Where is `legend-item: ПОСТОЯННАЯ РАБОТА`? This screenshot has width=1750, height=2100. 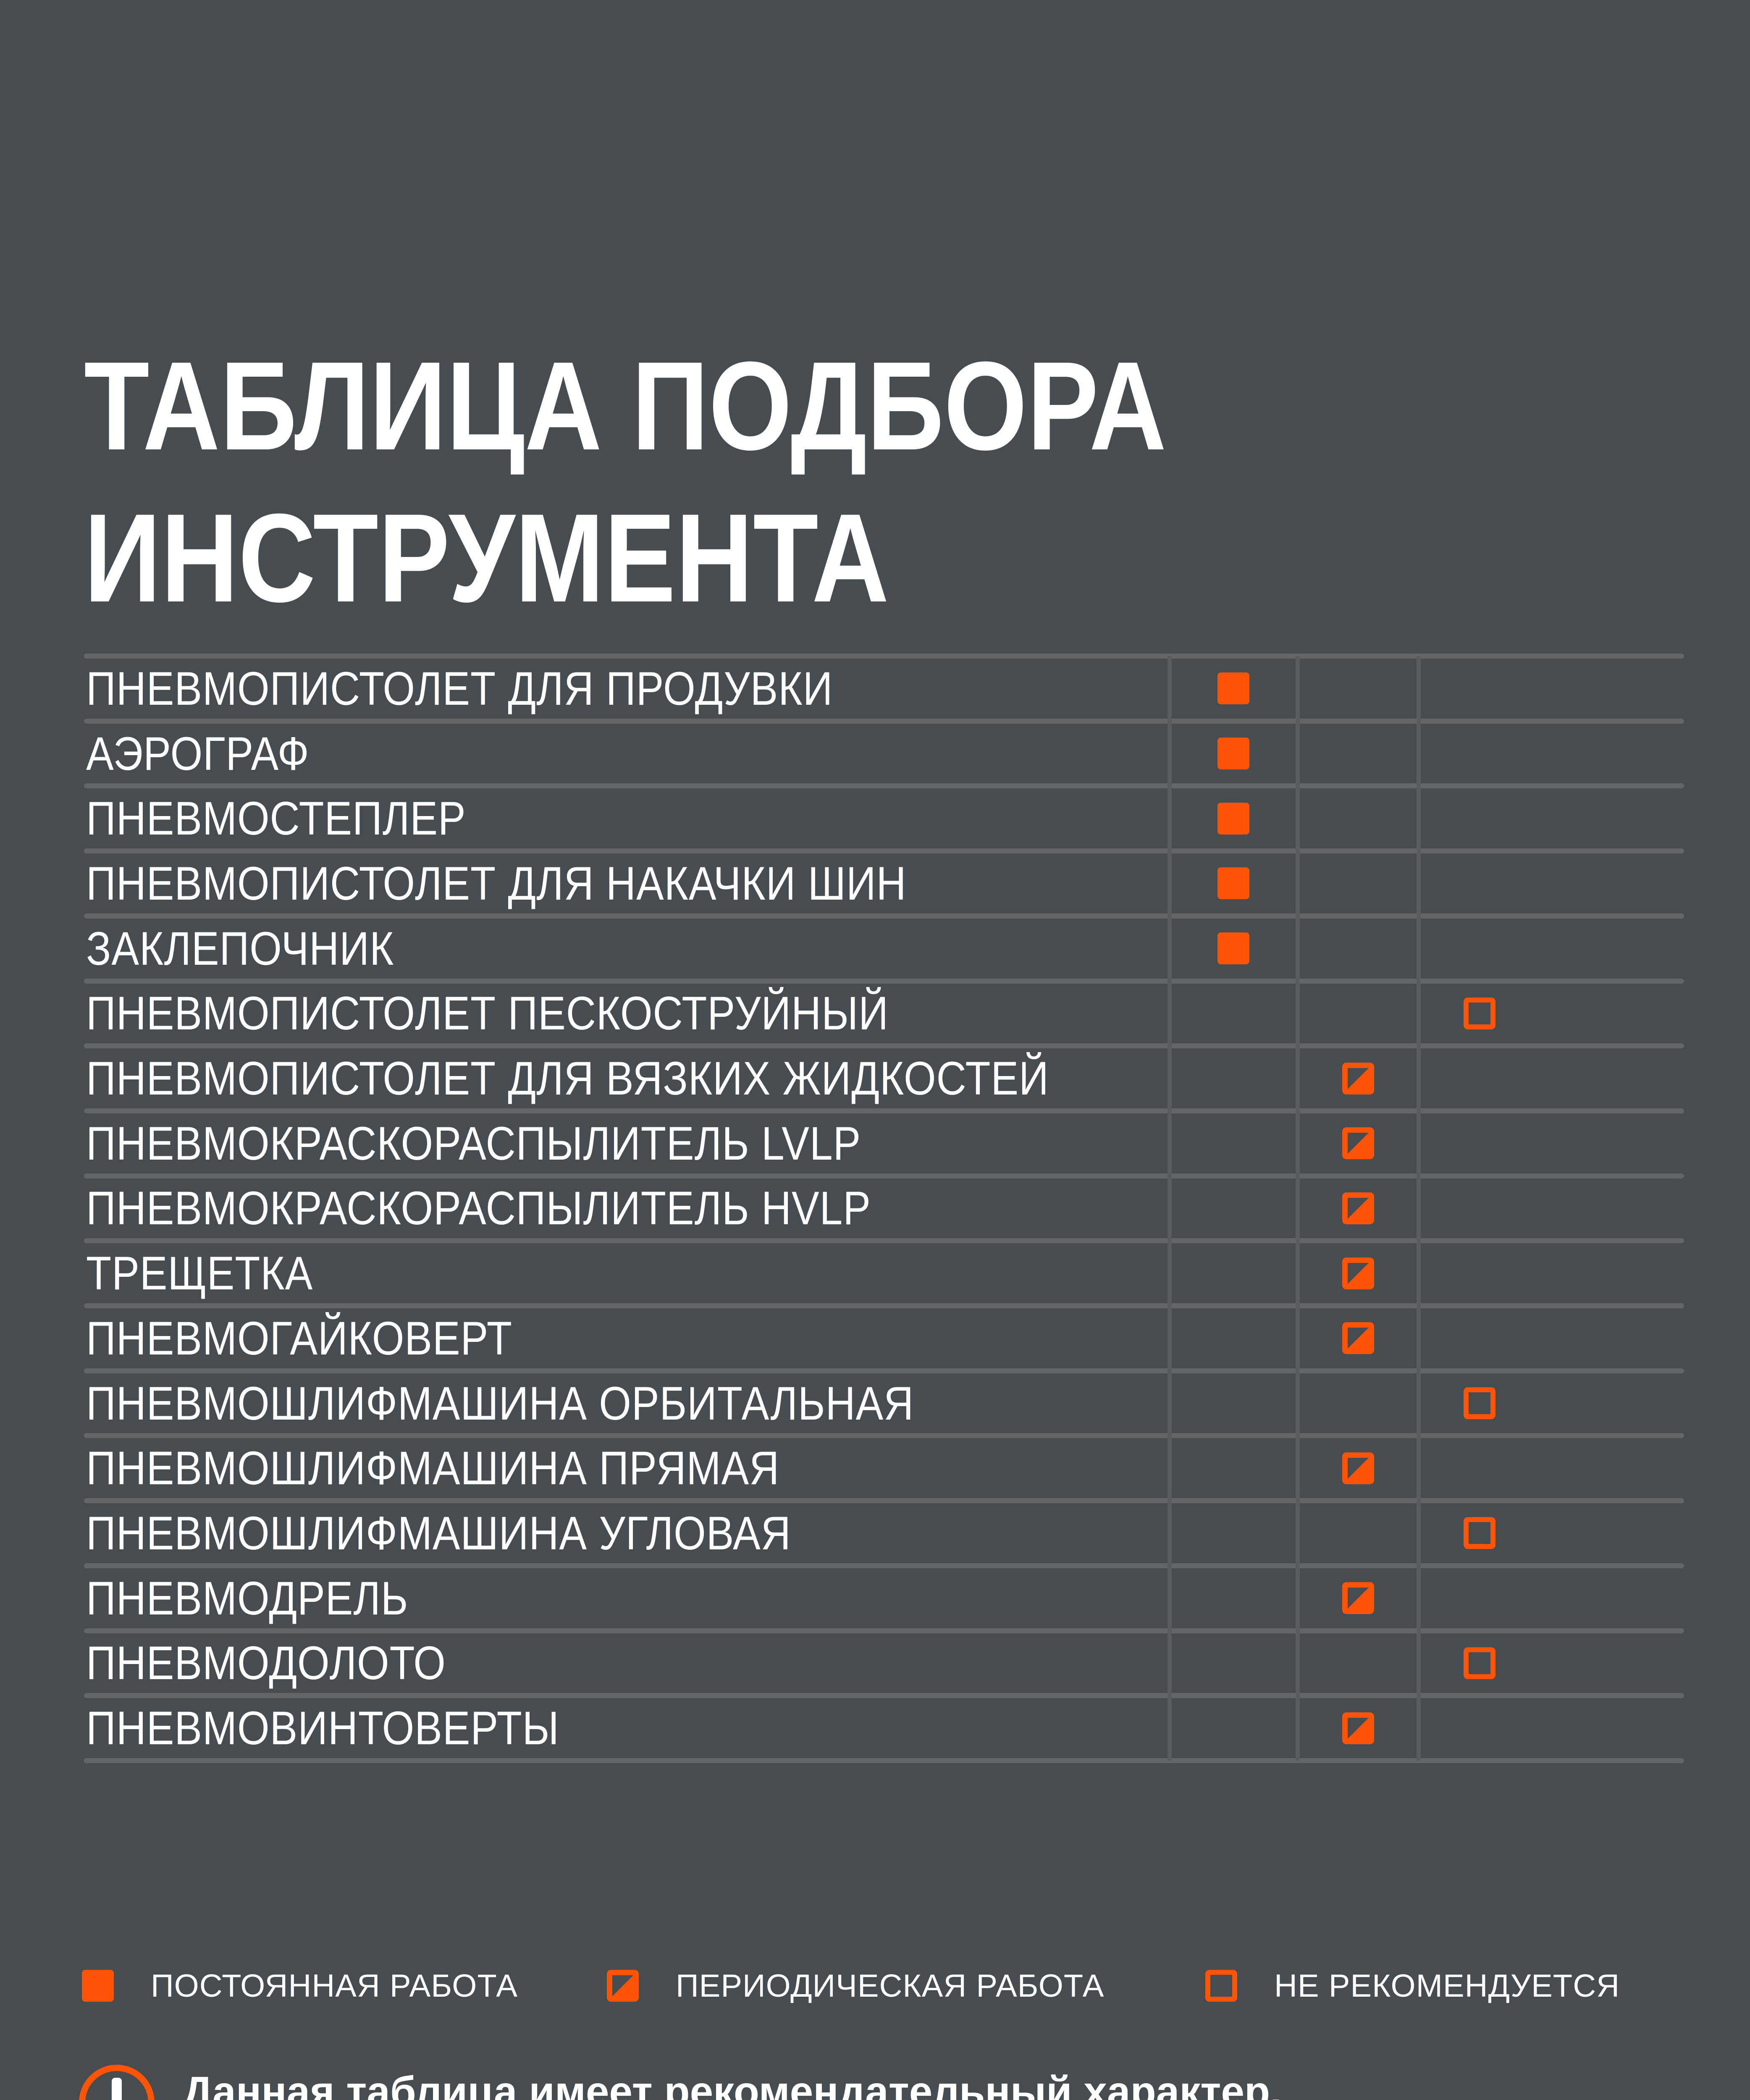
legend-item: ПОСТОЯННАЯ РАБОТА is located at coordinates (300, 1986).